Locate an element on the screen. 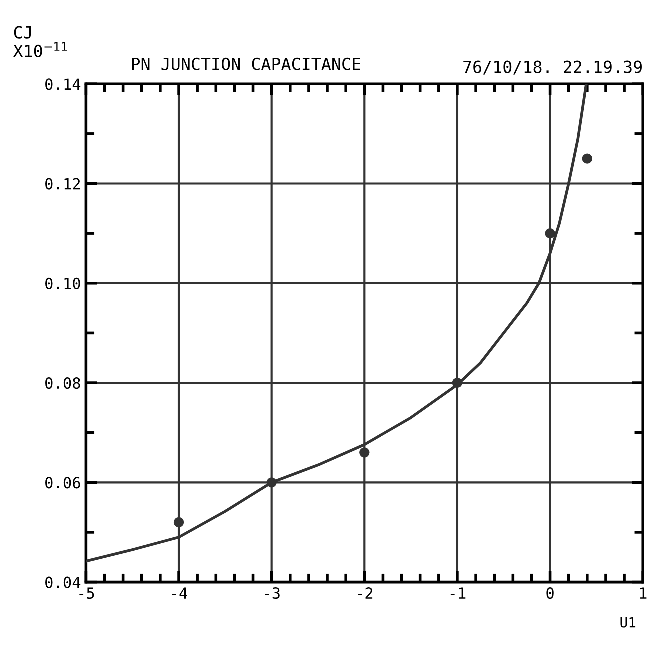  chart-title: PN JUNCTION CAPACITANCE is located at coordinates (246, 64).